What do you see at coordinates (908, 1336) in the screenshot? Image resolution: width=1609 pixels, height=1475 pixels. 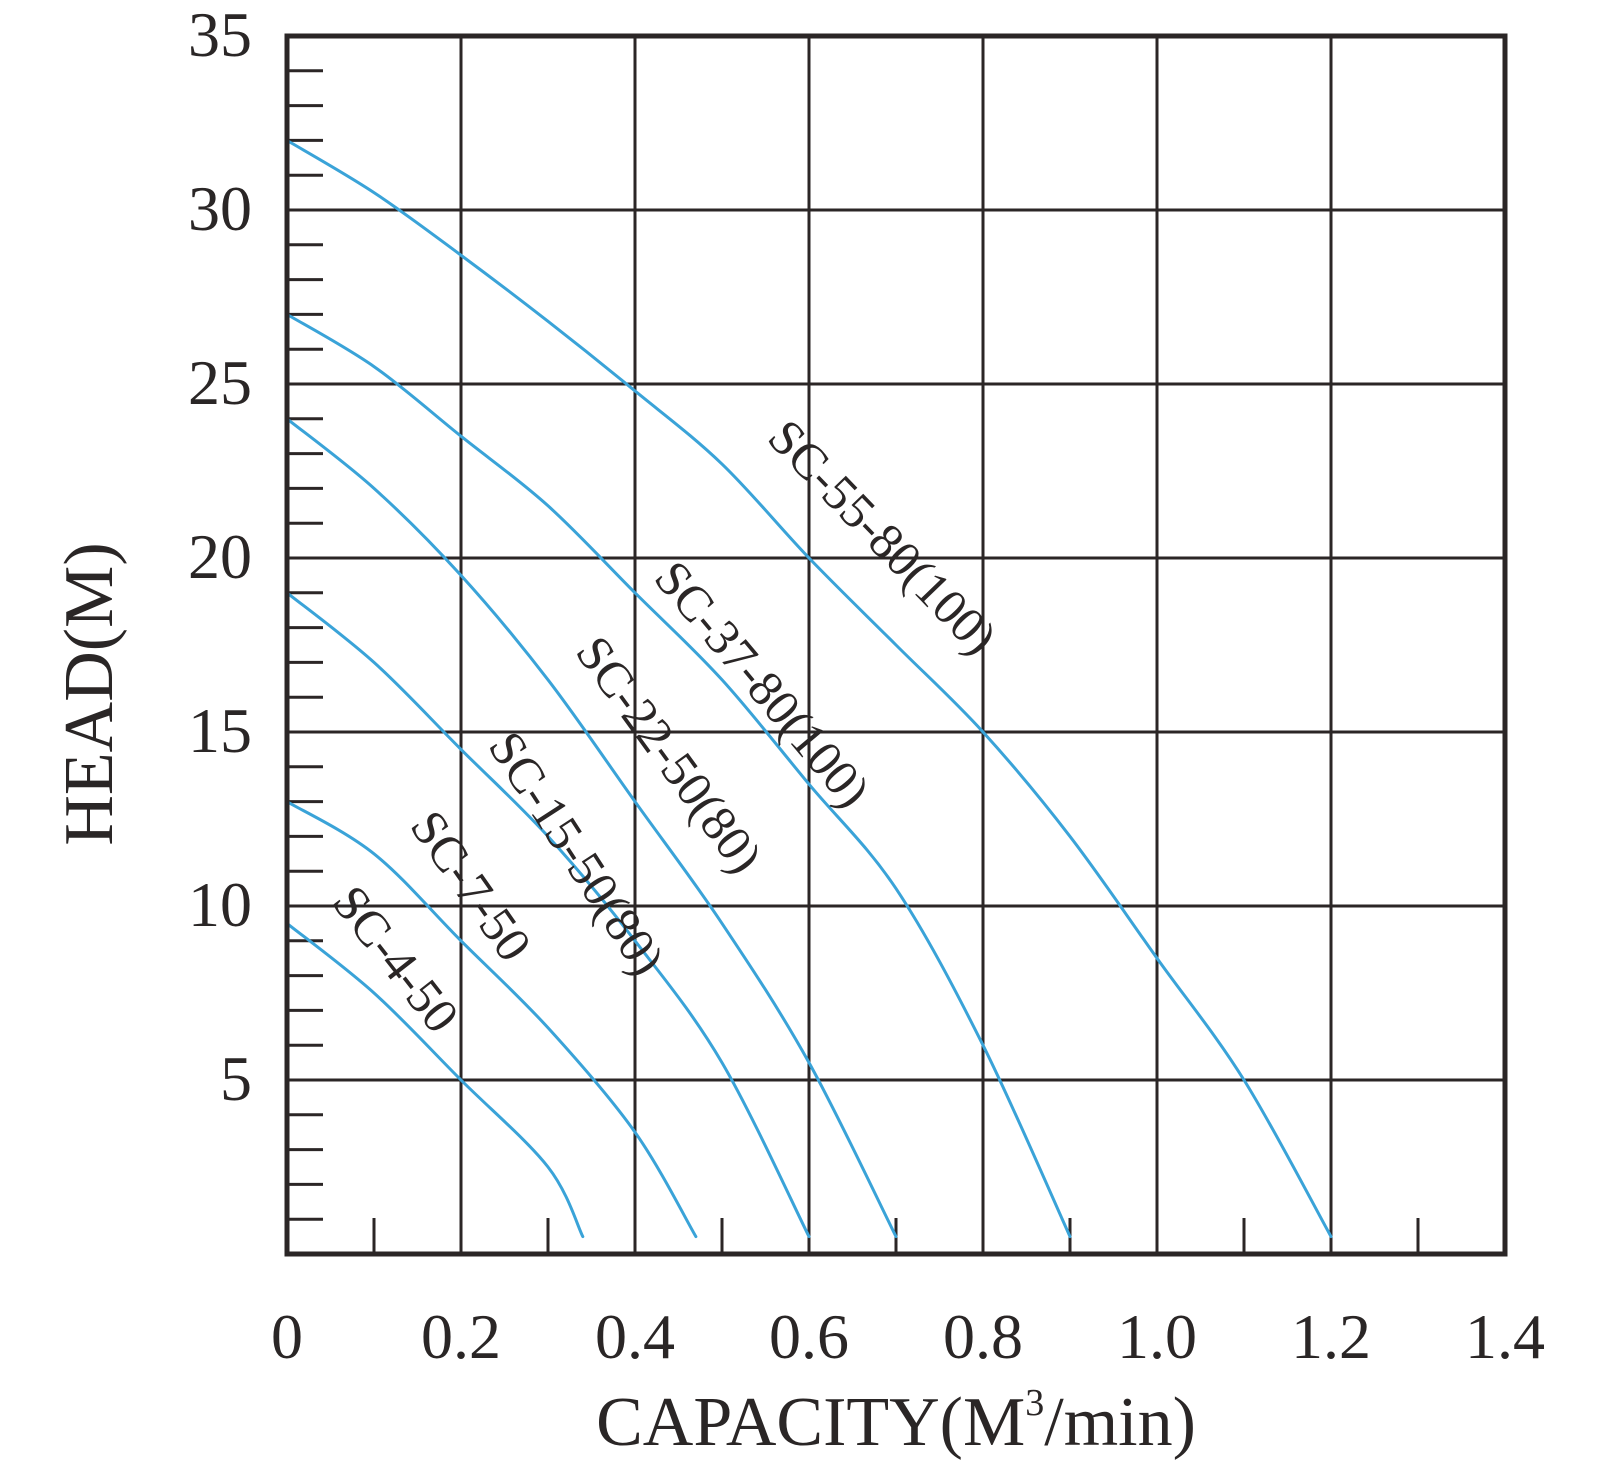 I see `x-tick-labels: 0 0.2 0.4 0.6 0.8 1.0 1.2 1.4` at bounding box center [908, 1336].